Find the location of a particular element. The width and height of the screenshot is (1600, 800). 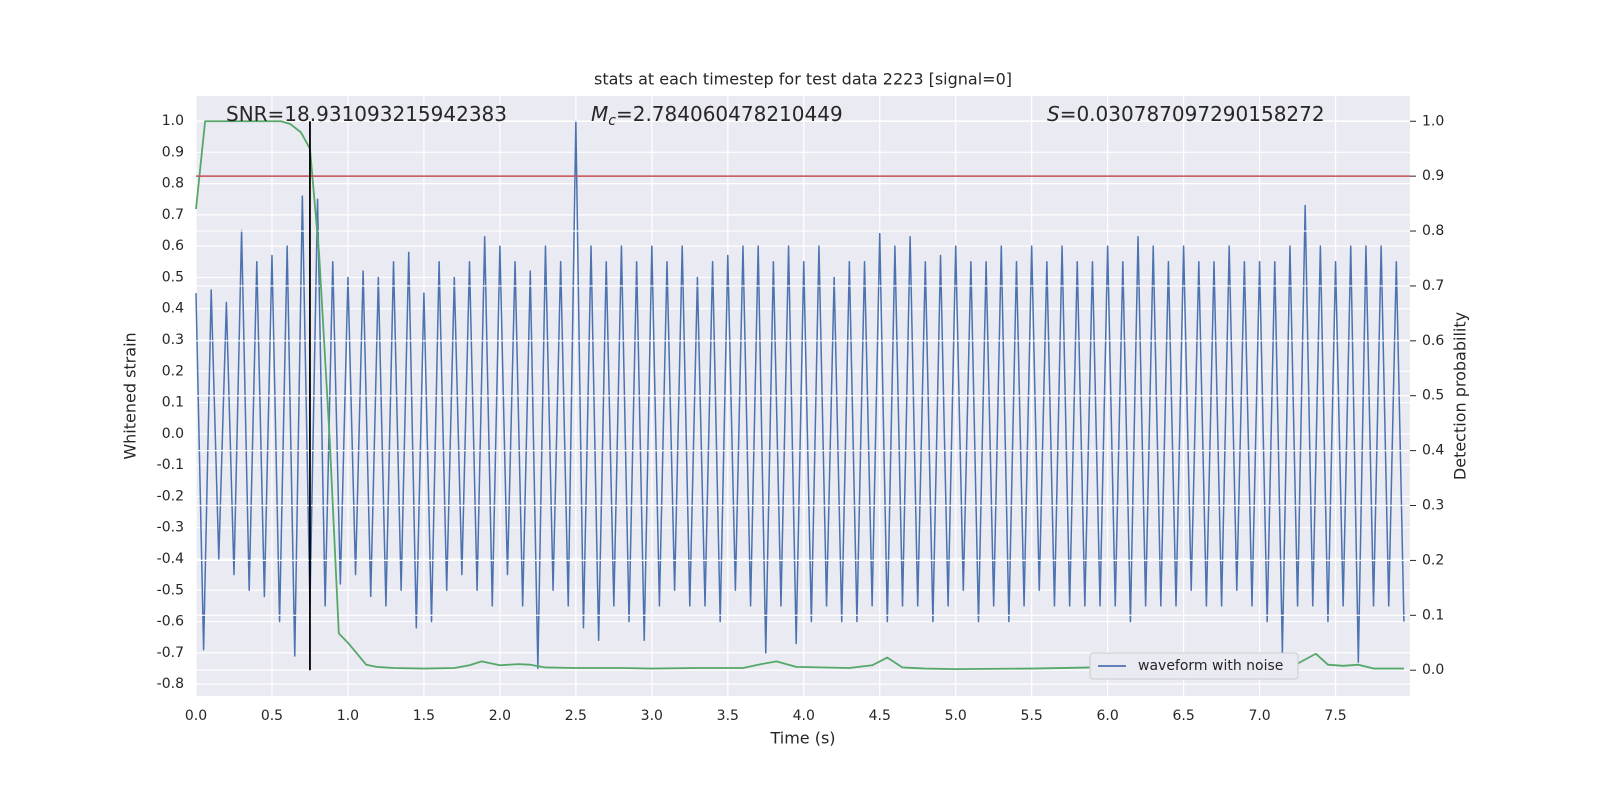

annotation-symbol: S is located at coordinates (1053, 114).